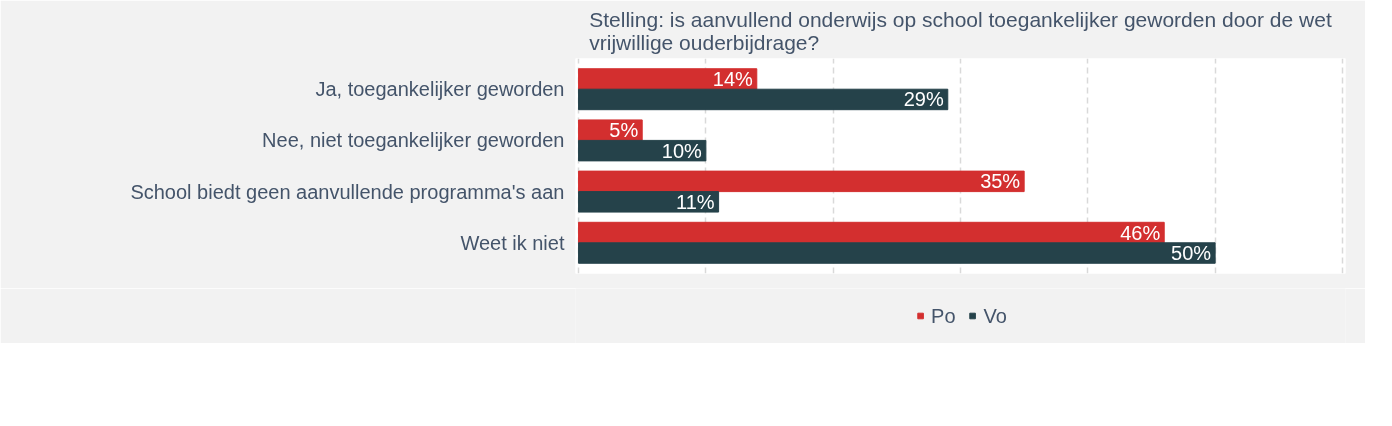 Image resolution: width=1392 pixels, height=426 pixels. I want to click on data-label: 35%, so click(1000, 181).